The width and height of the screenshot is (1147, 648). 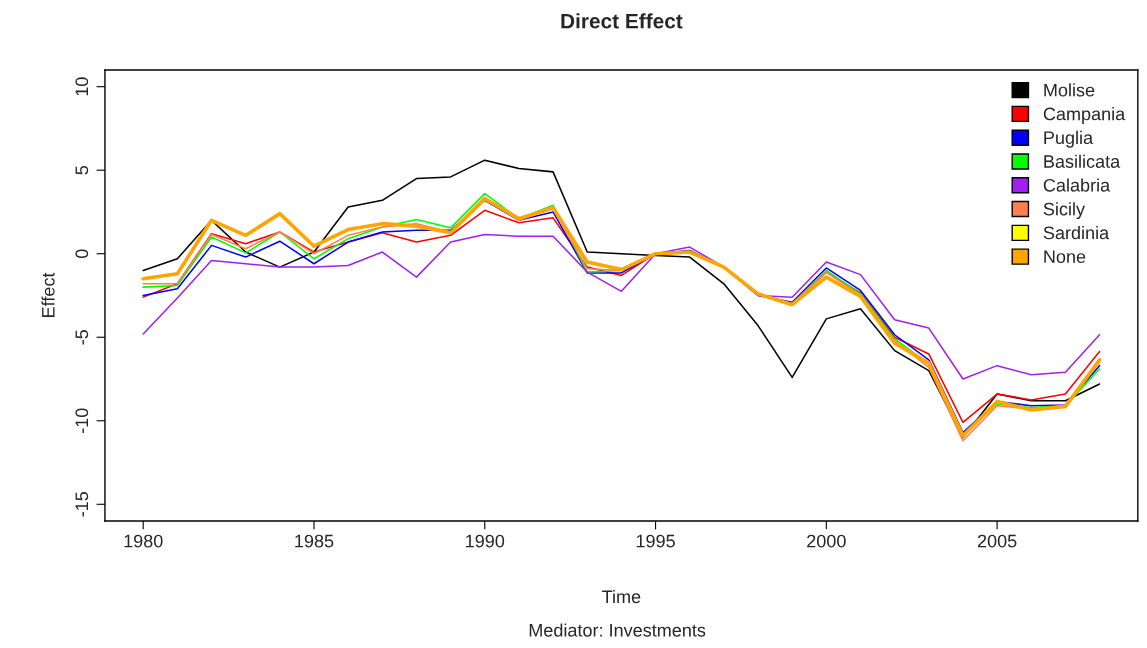 I want to click on y-axis-title: Effect, so click(x=48, y=294).